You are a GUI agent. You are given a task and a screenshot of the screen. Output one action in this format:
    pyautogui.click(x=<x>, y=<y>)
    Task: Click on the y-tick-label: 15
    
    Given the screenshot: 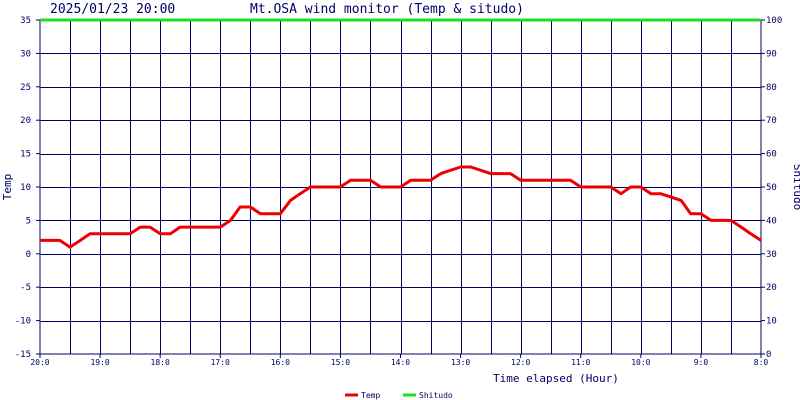 What is the action you would take?
    pyautogui.click(x=25, y=155)
    